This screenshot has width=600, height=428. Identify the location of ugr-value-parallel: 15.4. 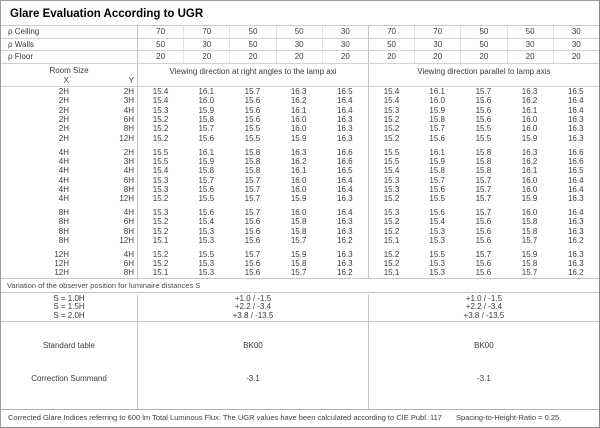
(390, 171).